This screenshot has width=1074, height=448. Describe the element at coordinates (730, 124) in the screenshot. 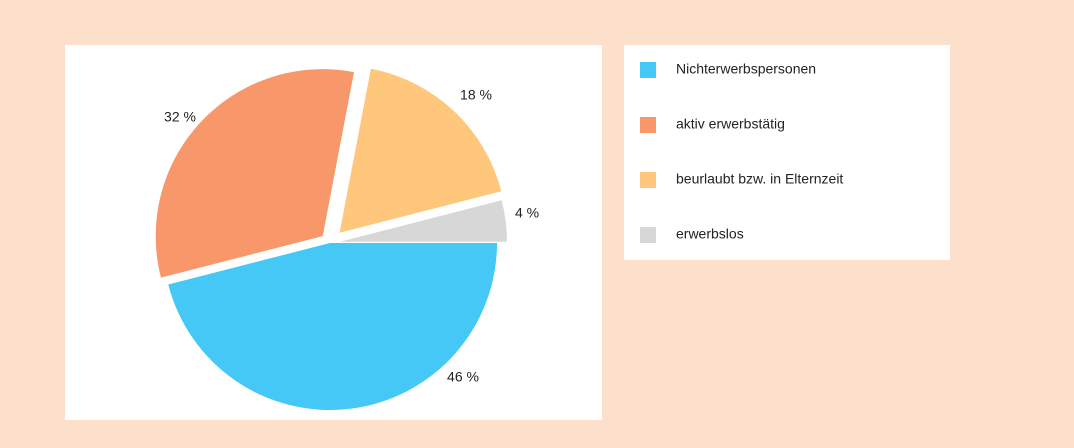

I see `legend-label: aktiv erwerbstätig` at that location.